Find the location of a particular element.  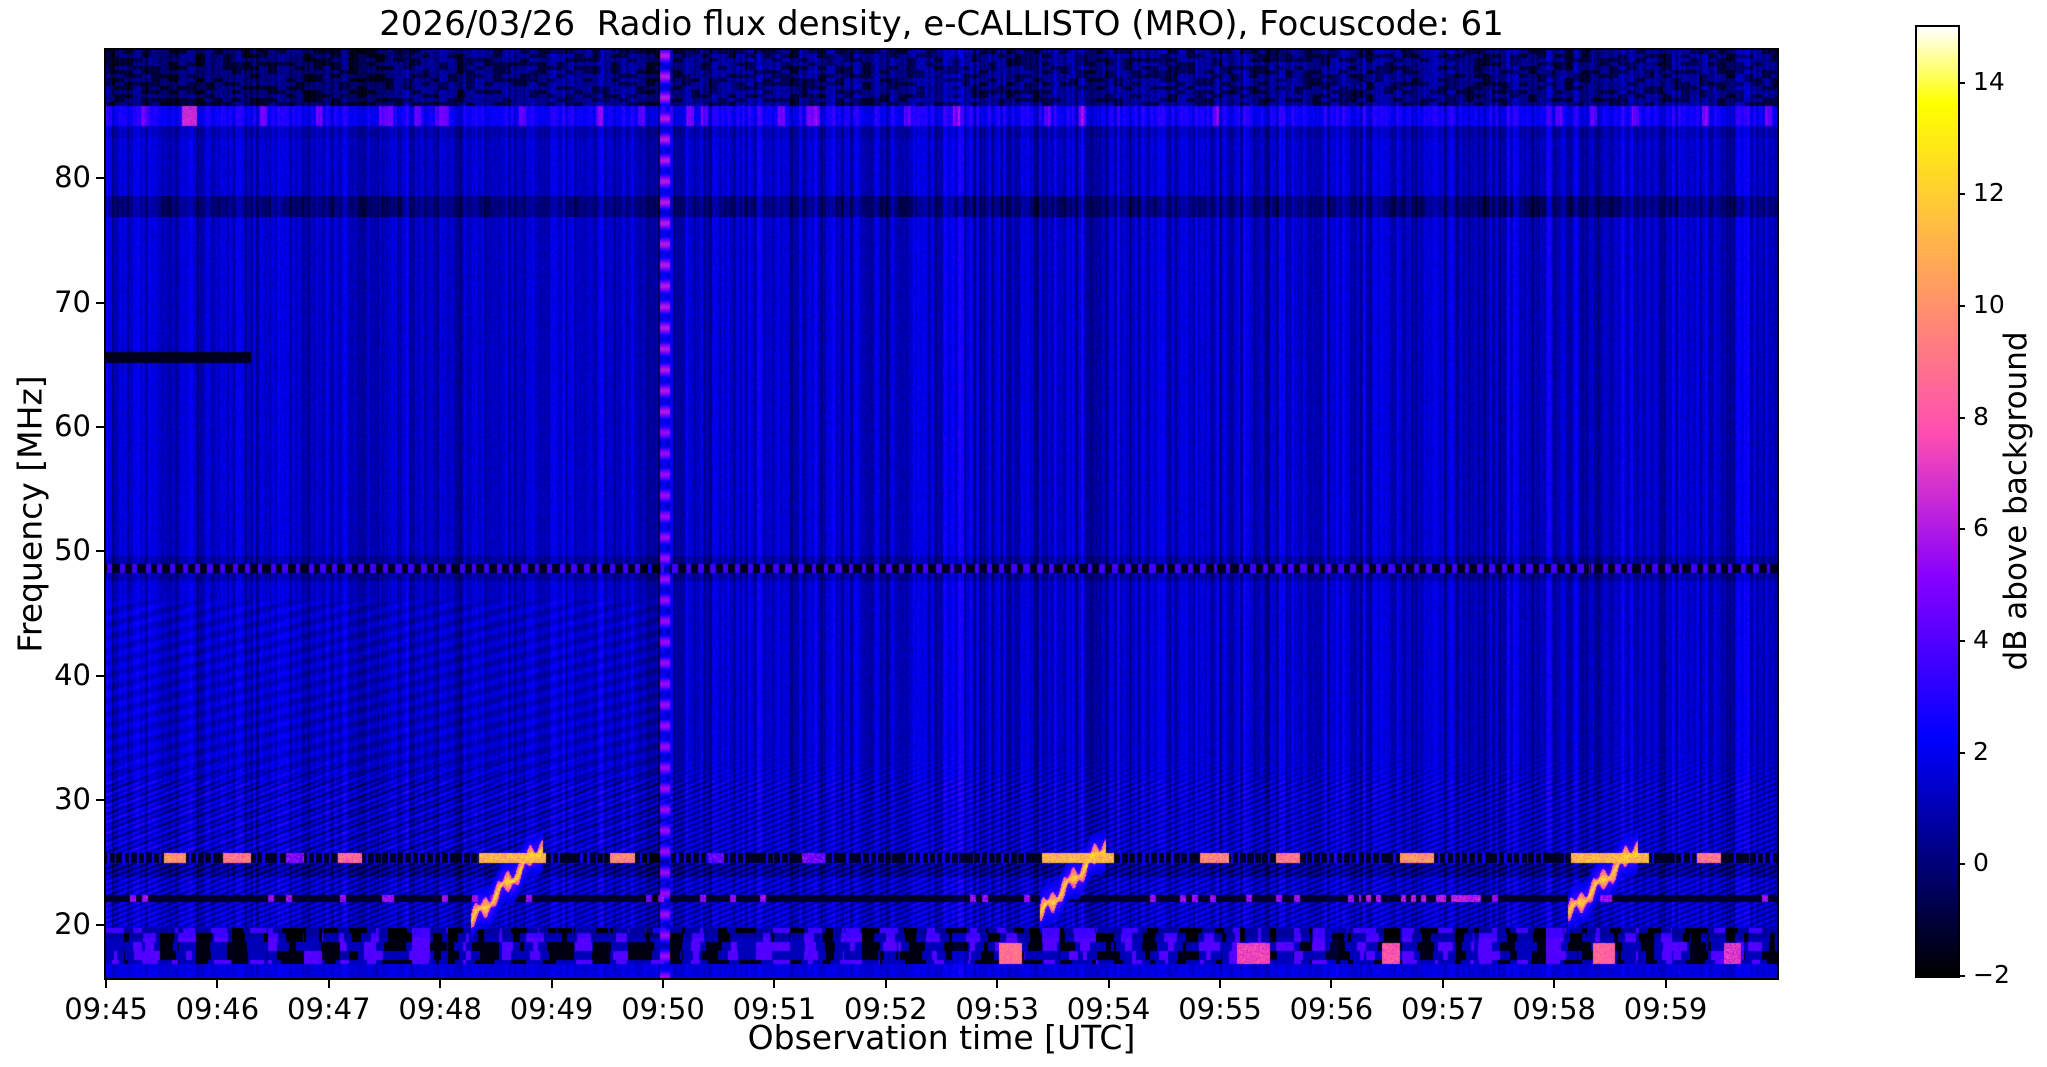

x-tick-label: 09:53 is located at coordinates (997, 1009).